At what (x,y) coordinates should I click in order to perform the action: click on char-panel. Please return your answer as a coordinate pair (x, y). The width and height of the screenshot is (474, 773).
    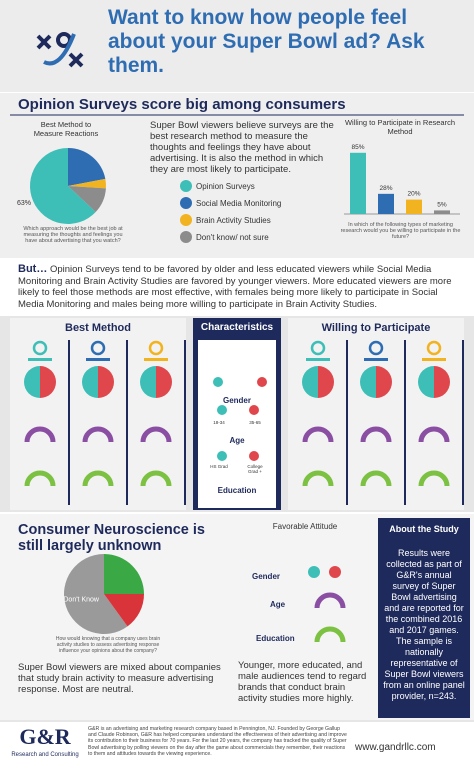
    Looking at the image, I should click on (237, 424).